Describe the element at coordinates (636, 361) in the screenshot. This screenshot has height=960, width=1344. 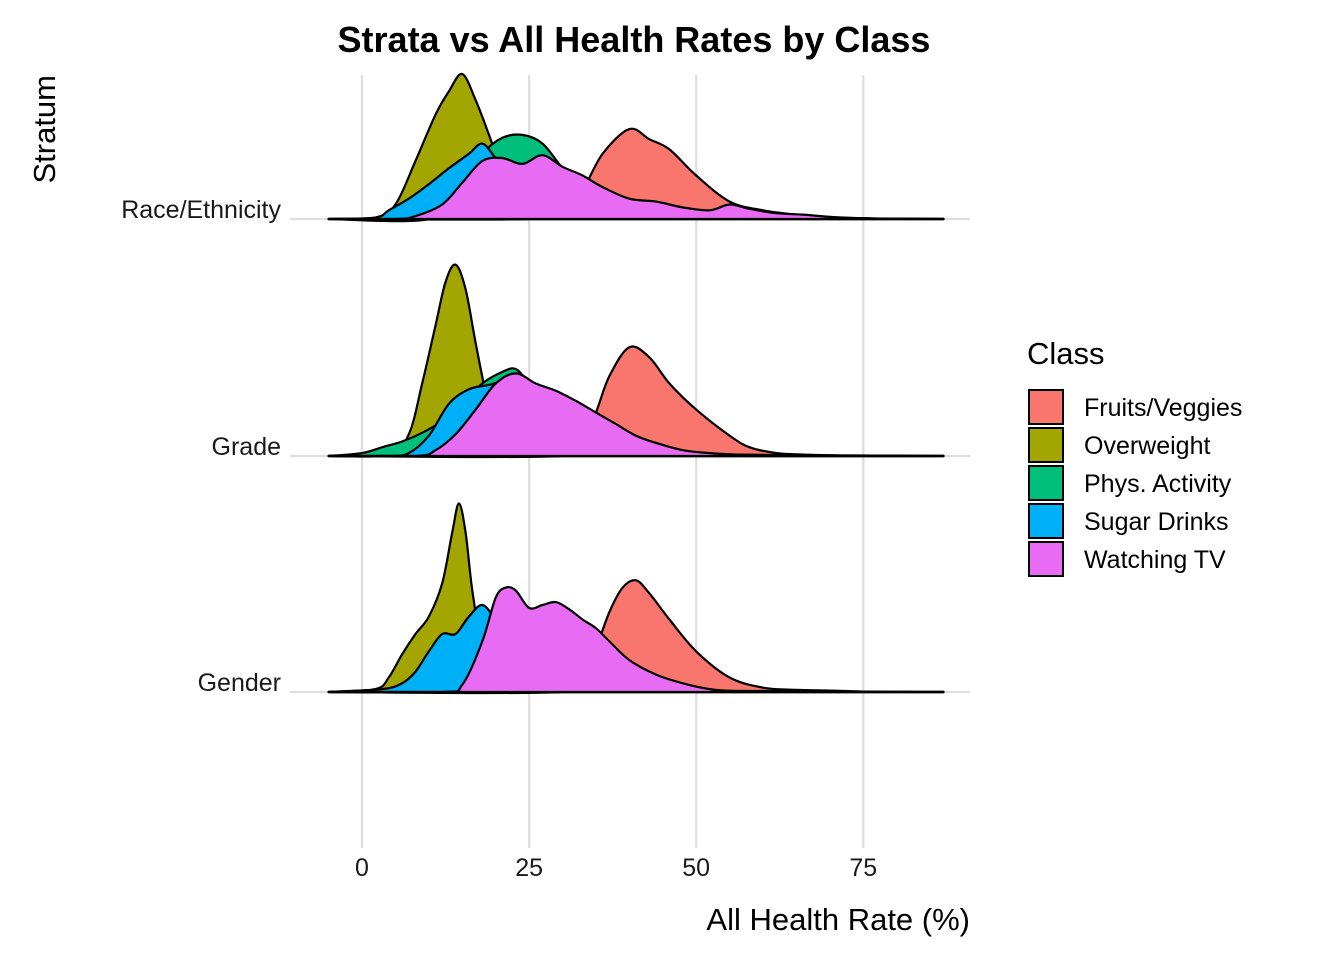
I see `ridge-group-grade` at that location.